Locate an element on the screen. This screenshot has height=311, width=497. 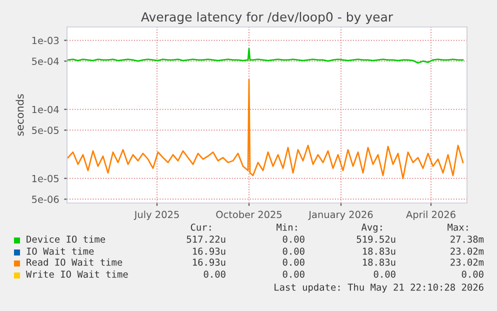
y-tick-label: 5e-04 is located at coordinates (45, 61).